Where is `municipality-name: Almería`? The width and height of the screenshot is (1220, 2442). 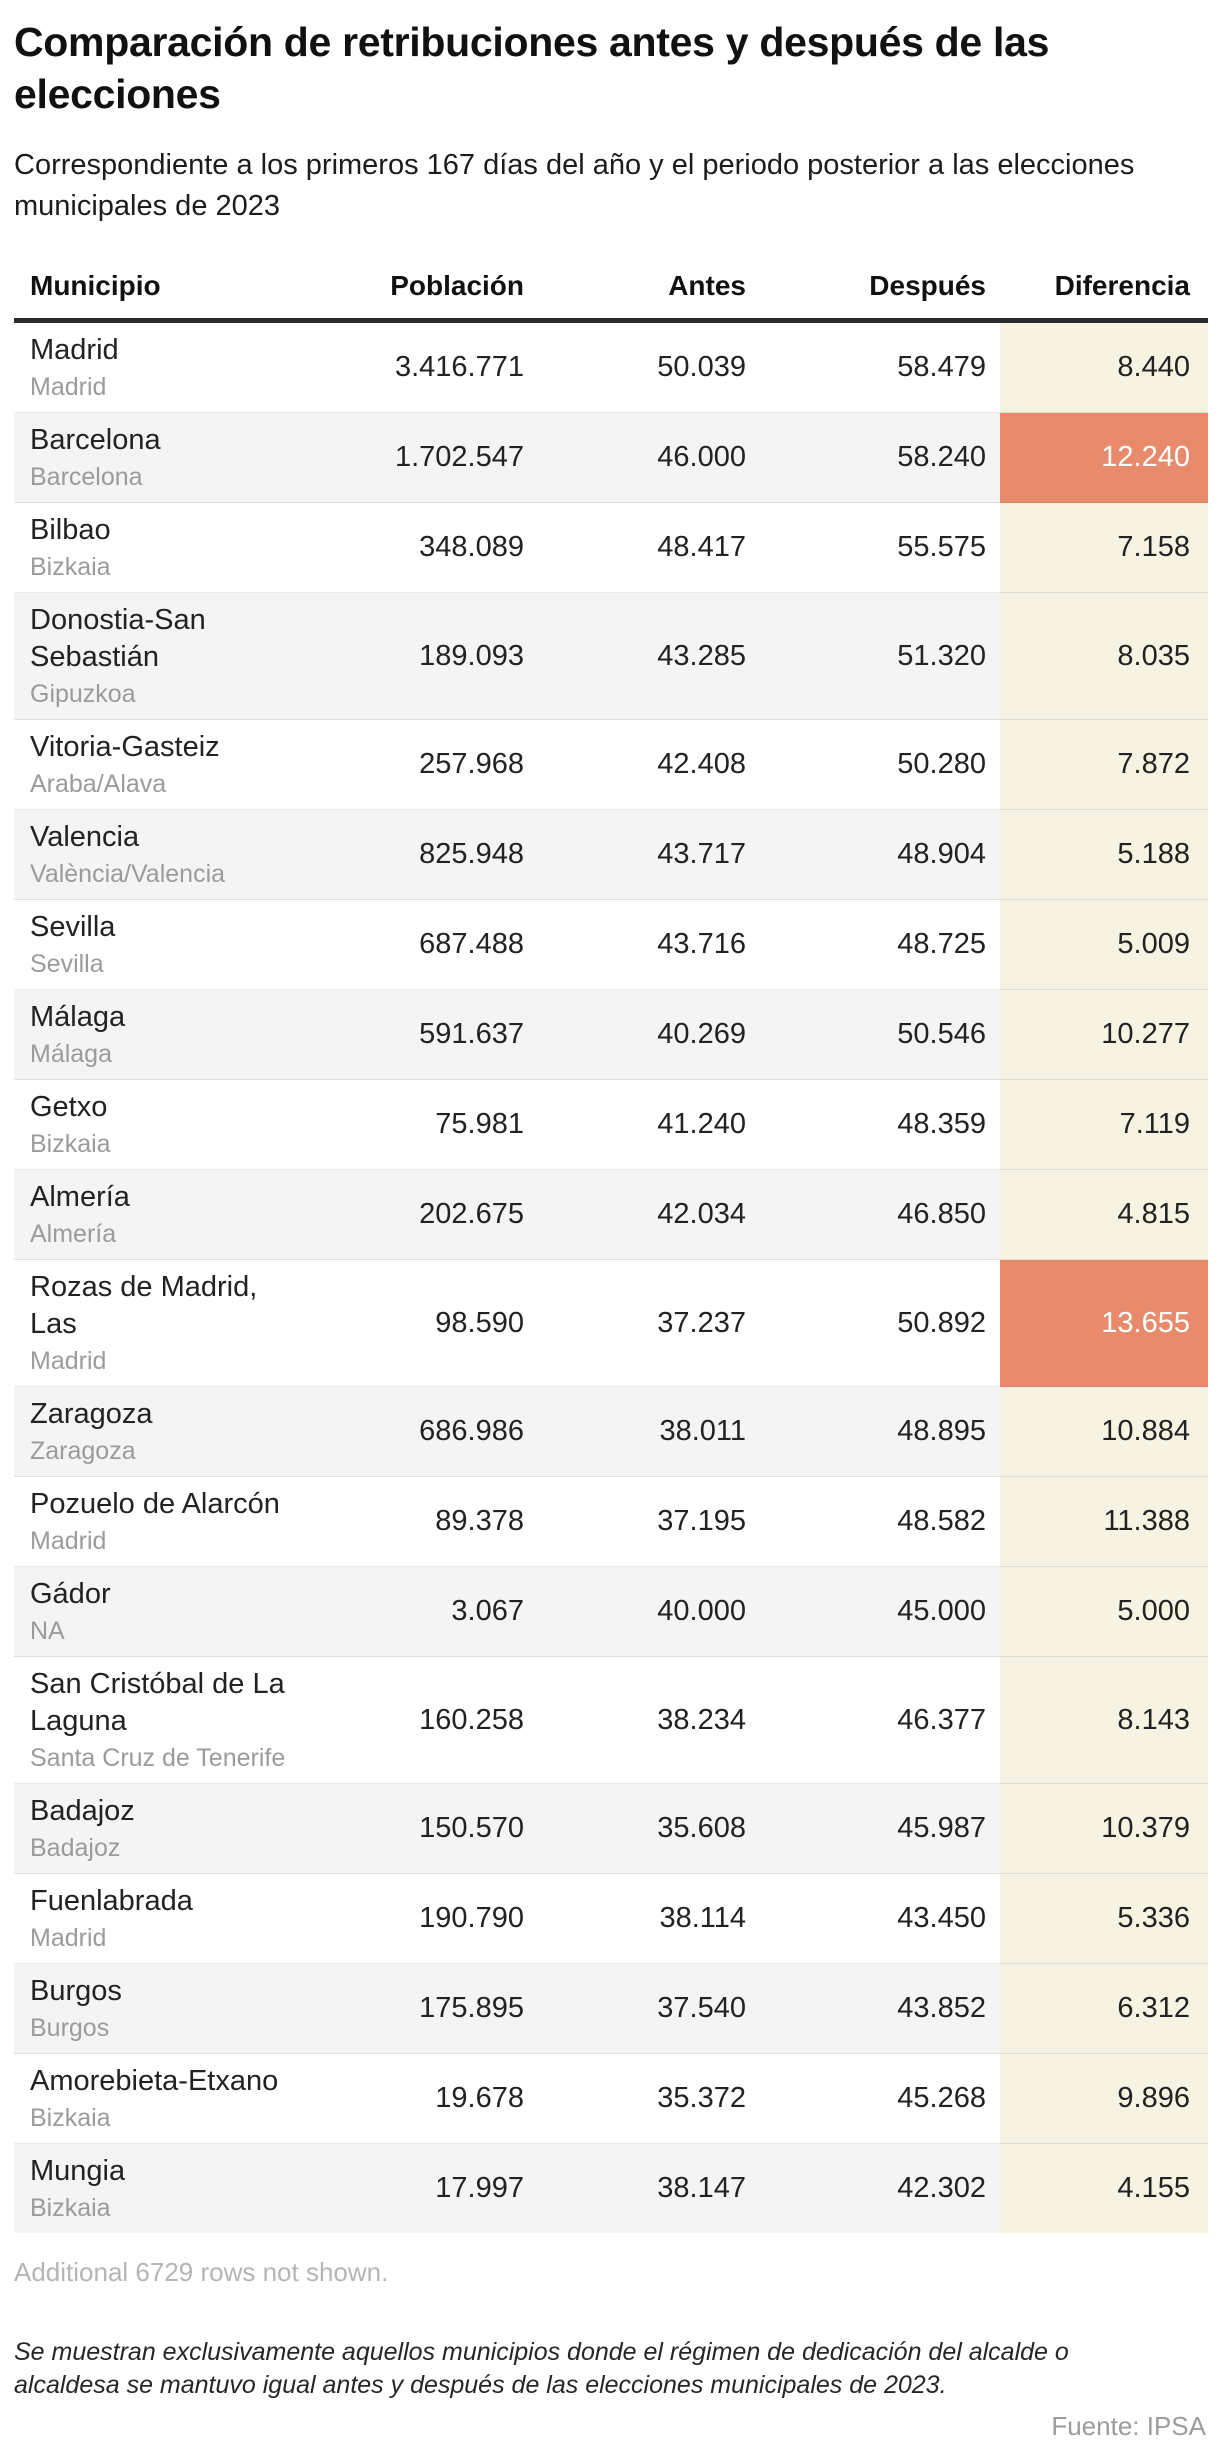 municipality-name: Almería is located at coordinates (80, 1197).